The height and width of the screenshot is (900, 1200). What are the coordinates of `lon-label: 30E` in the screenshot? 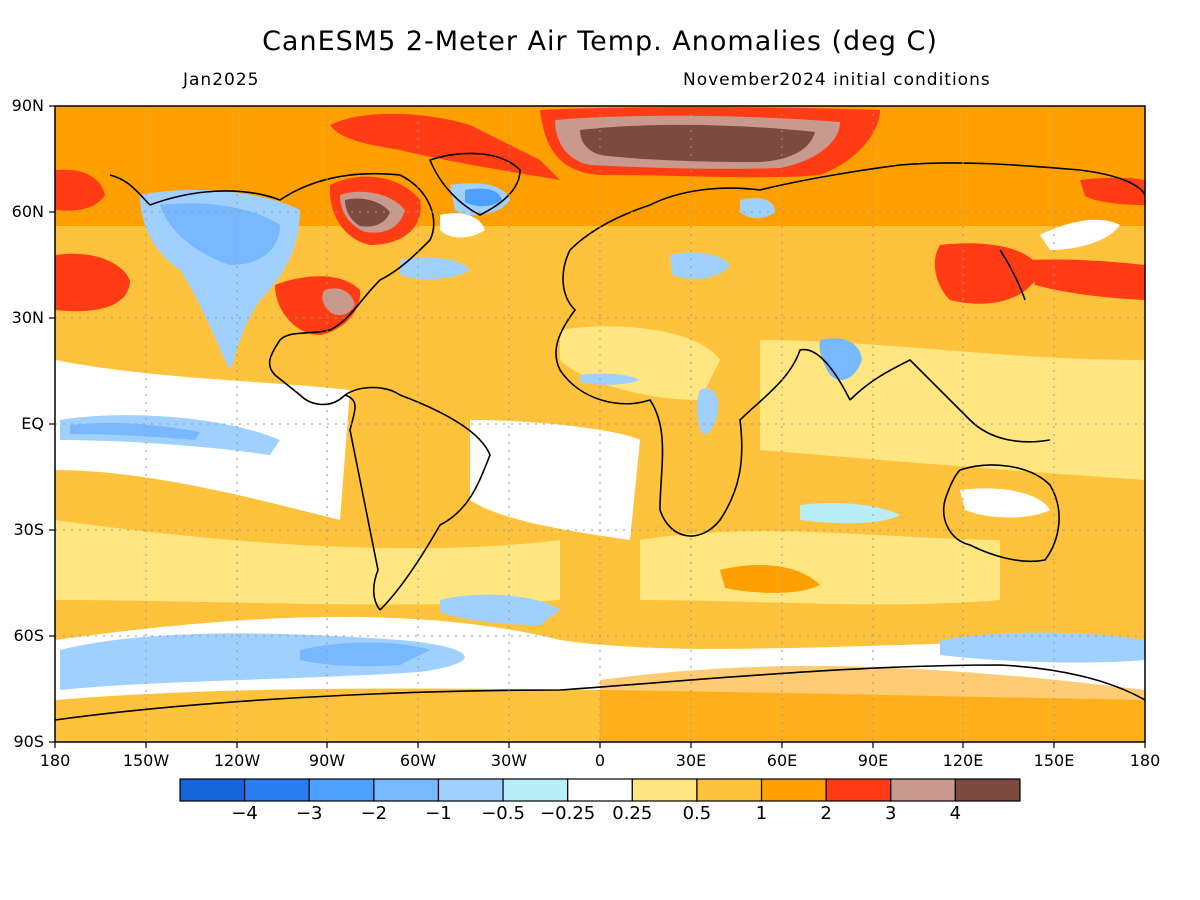 It's located at (691, 760).